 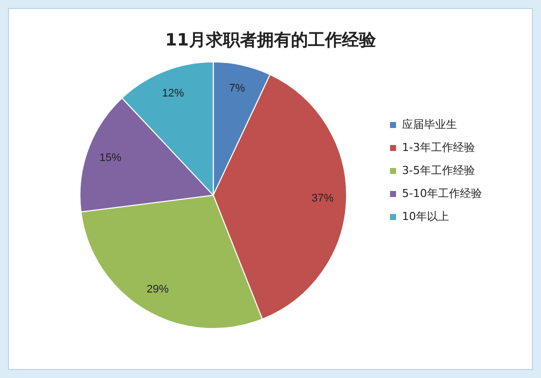 What do you see at coordinates (271, 40) in the screenshot?
I see `chart-title: 11月求职者拥有的工作经验` at bounding box center [271, 40].